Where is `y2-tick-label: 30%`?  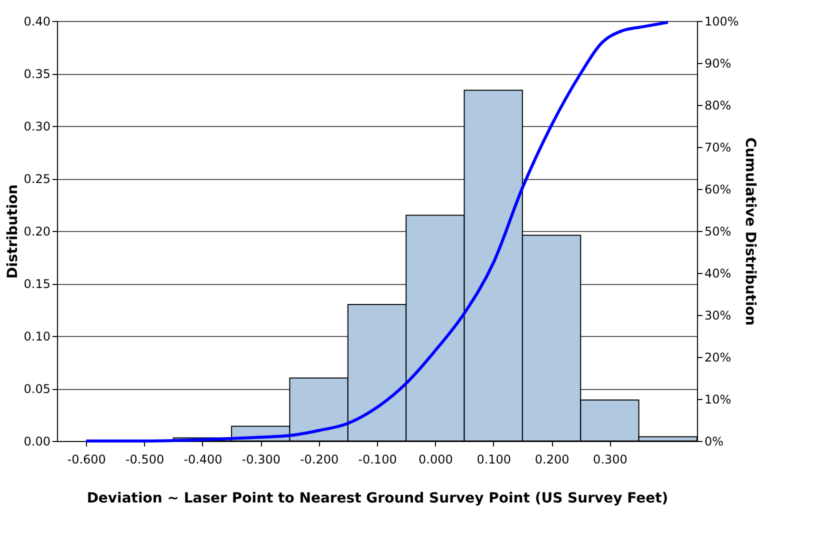 y2-tick-label: 30% is located at coordinates (718, 315).